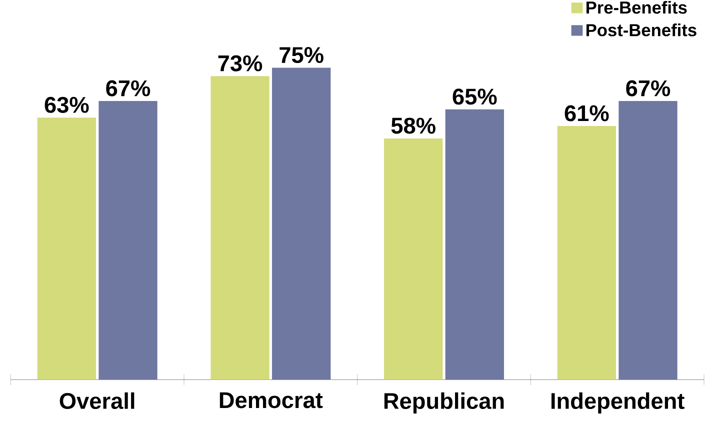 This screenshot has height=433, width=713. I want to click on legend-label: Post-Benefits, so click(641, 30).